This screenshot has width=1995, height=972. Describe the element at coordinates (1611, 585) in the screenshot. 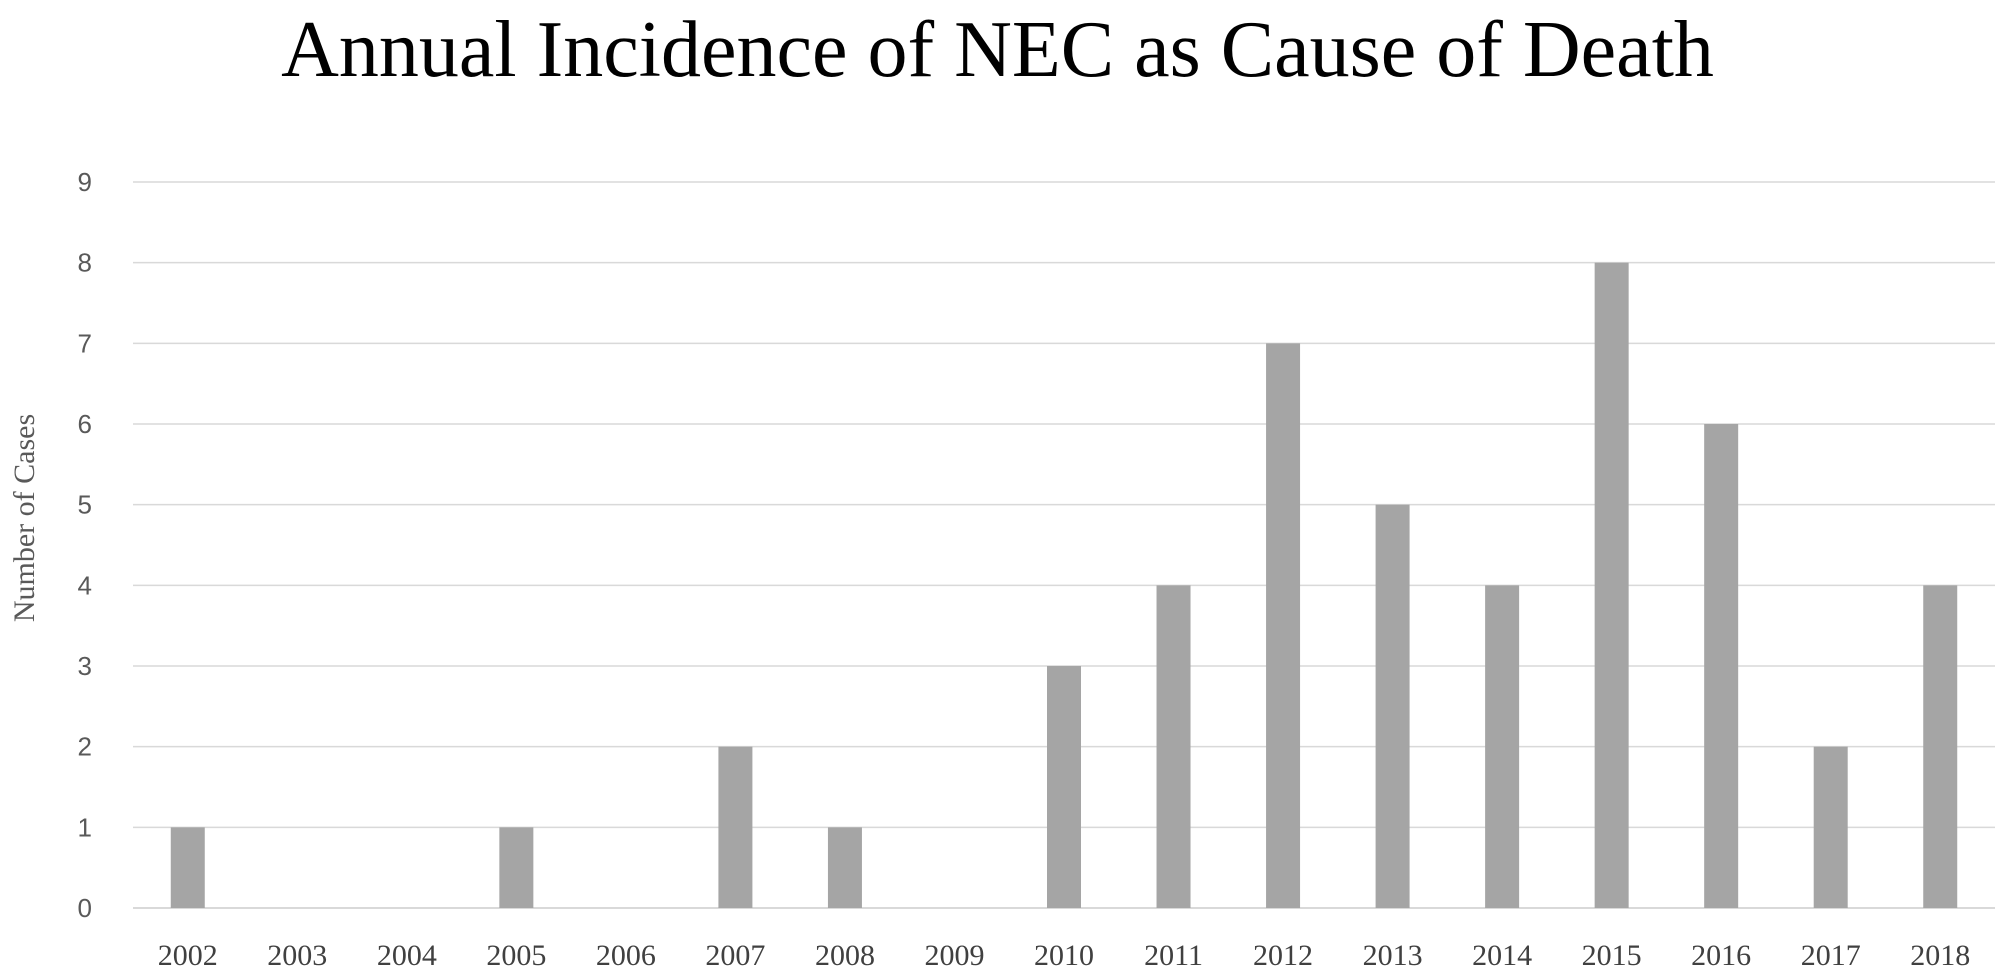

I see `bar-2015` at that location.